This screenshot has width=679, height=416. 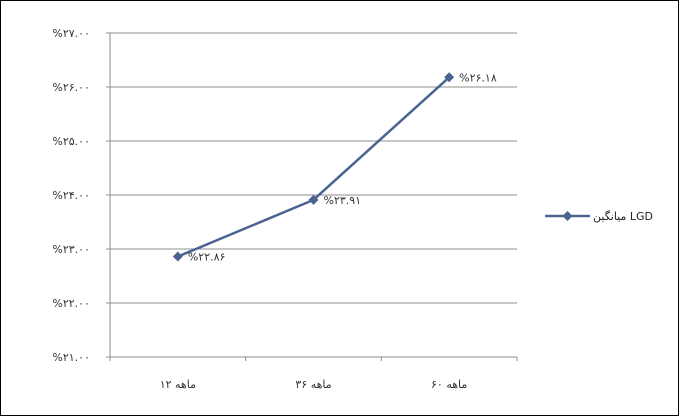 I want to click on legend: میانگین LGD, so click(x=599, y=216).